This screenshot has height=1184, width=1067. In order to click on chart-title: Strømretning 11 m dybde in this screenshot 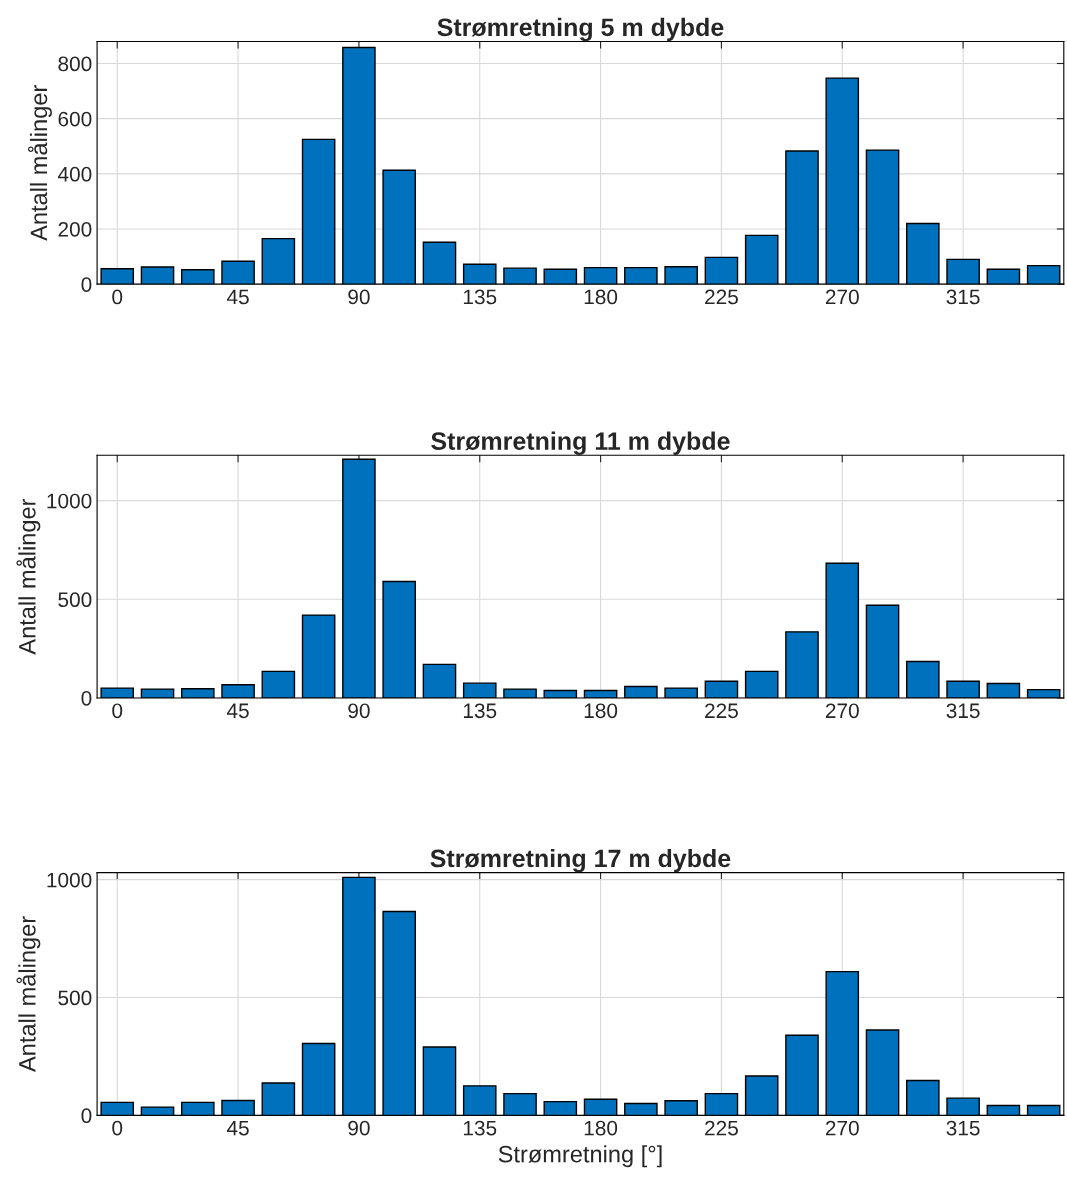, I will do `click(580, 443)`.